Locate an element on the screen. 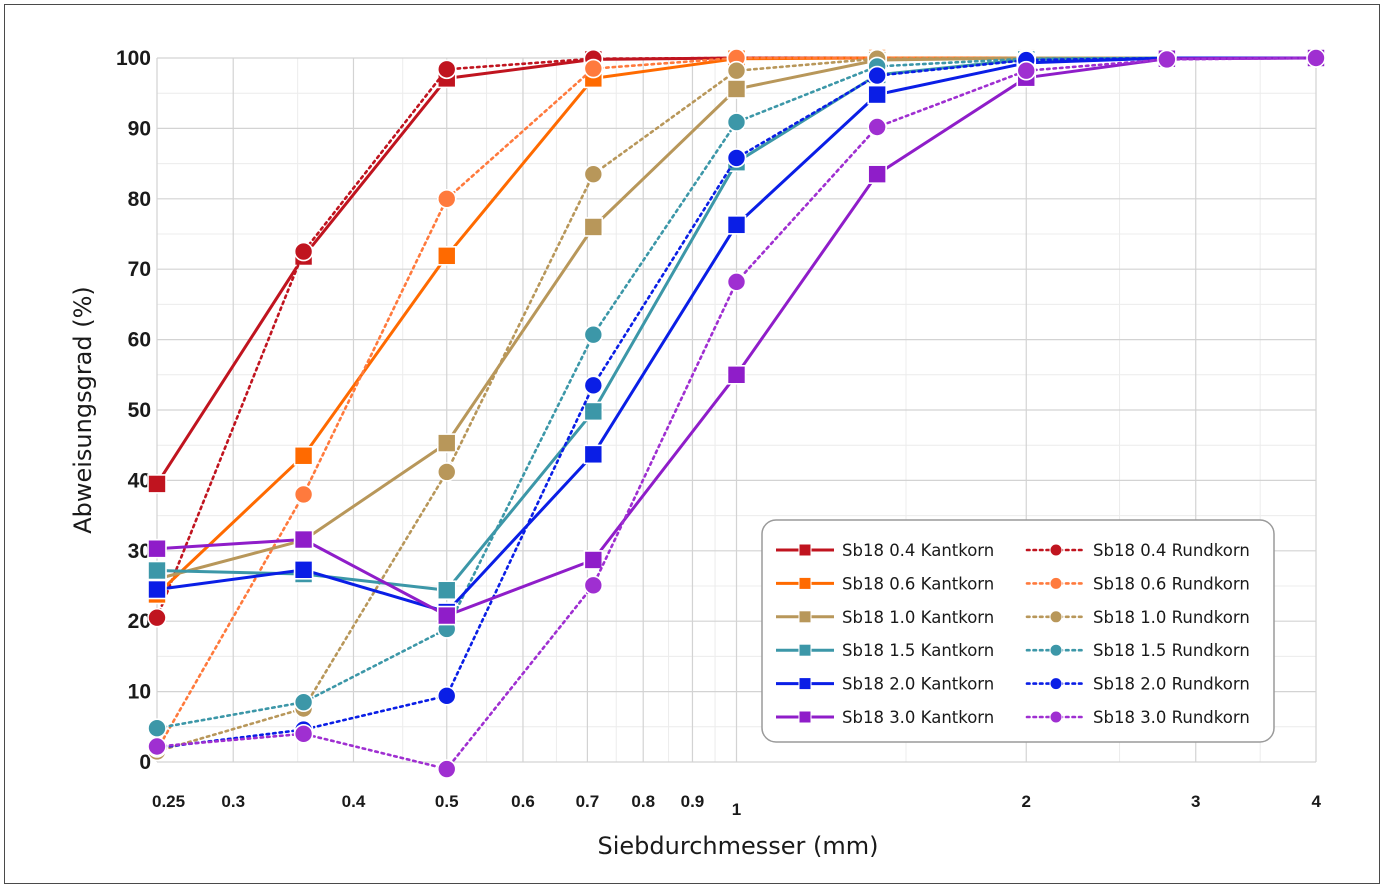 This screenshot has height=890, width=1386. legend-label: Sb18 3.0 Rundkorn is located at coordinates (1171, 717).